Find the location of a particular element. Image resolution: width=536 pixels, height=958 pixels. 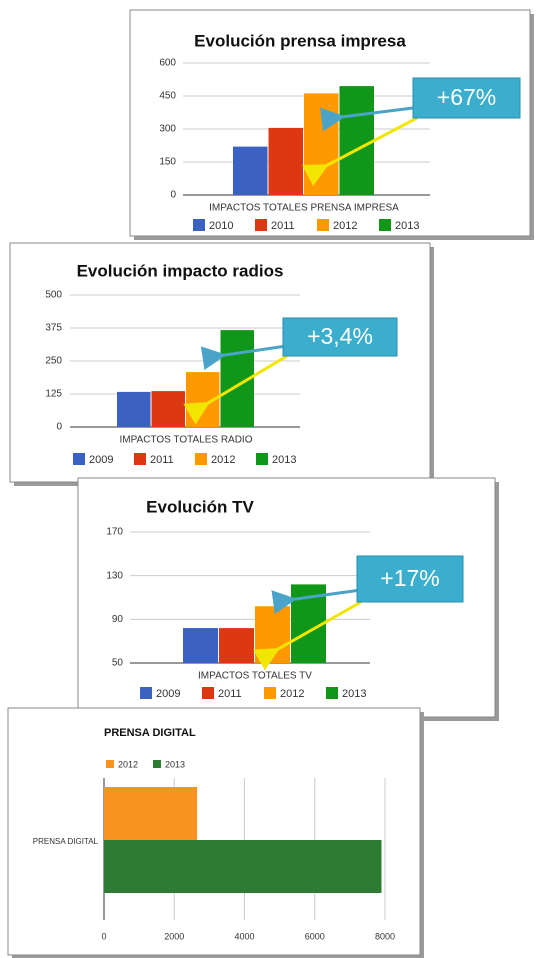

y-tick-label: 150 is located at coordinates (167, 162).